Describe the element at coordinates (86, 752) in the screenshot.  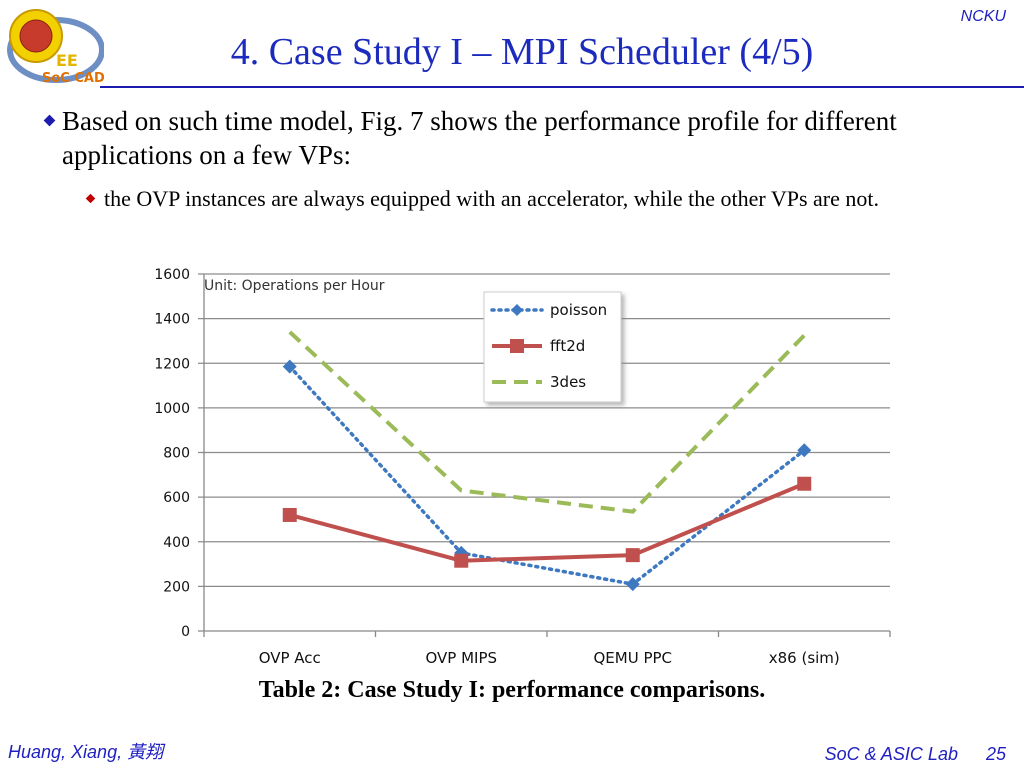
I see `footer-author: Huang, Xiang, 黃翔` at that location.